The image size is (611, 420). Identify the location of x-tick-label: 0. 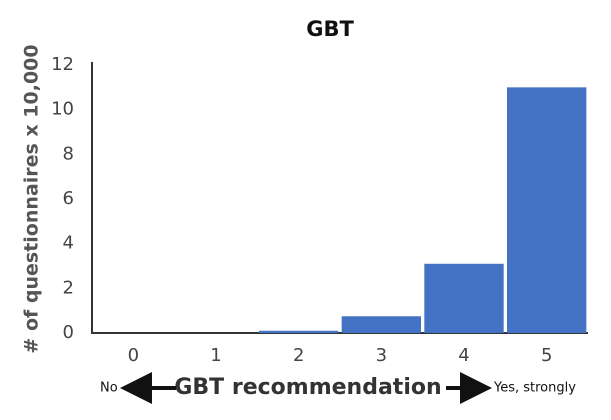
(133, 355).